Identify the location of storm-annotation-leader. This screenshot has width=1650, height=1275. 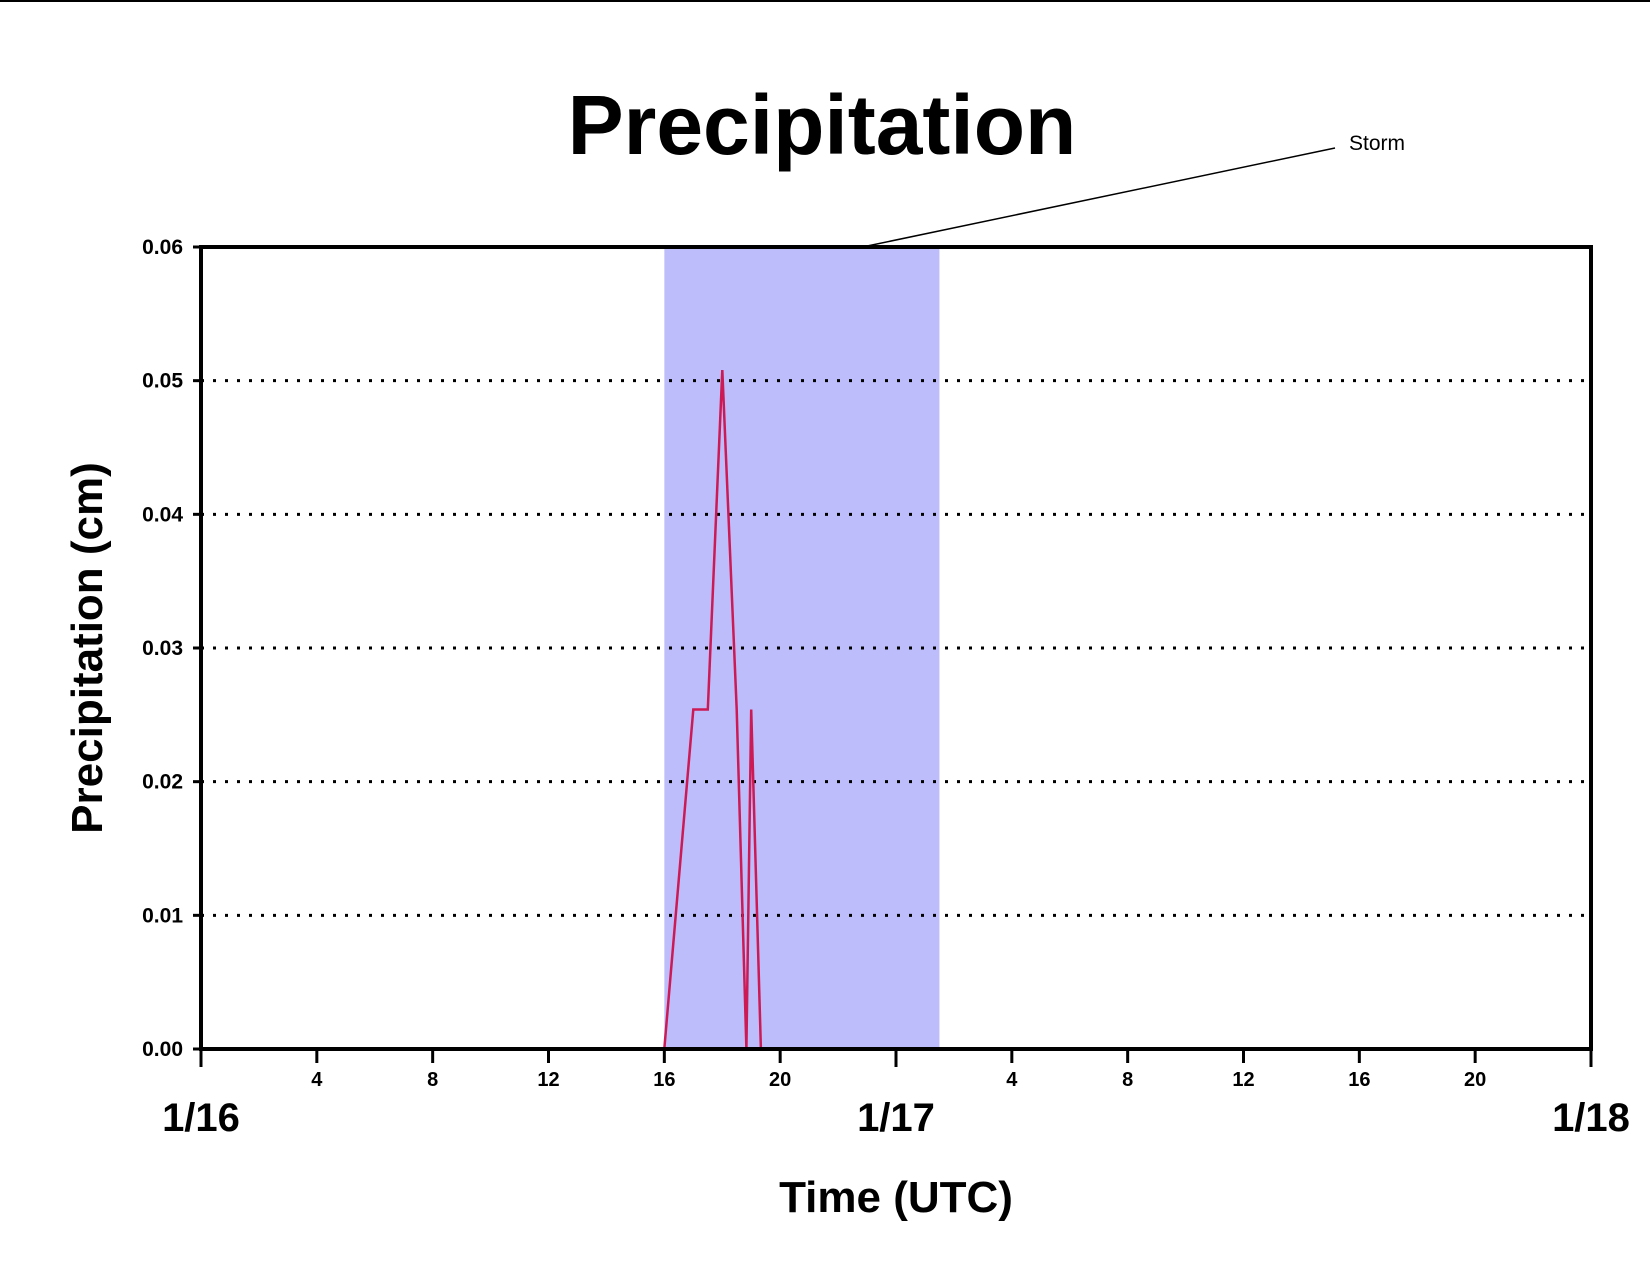
(1099, 197).